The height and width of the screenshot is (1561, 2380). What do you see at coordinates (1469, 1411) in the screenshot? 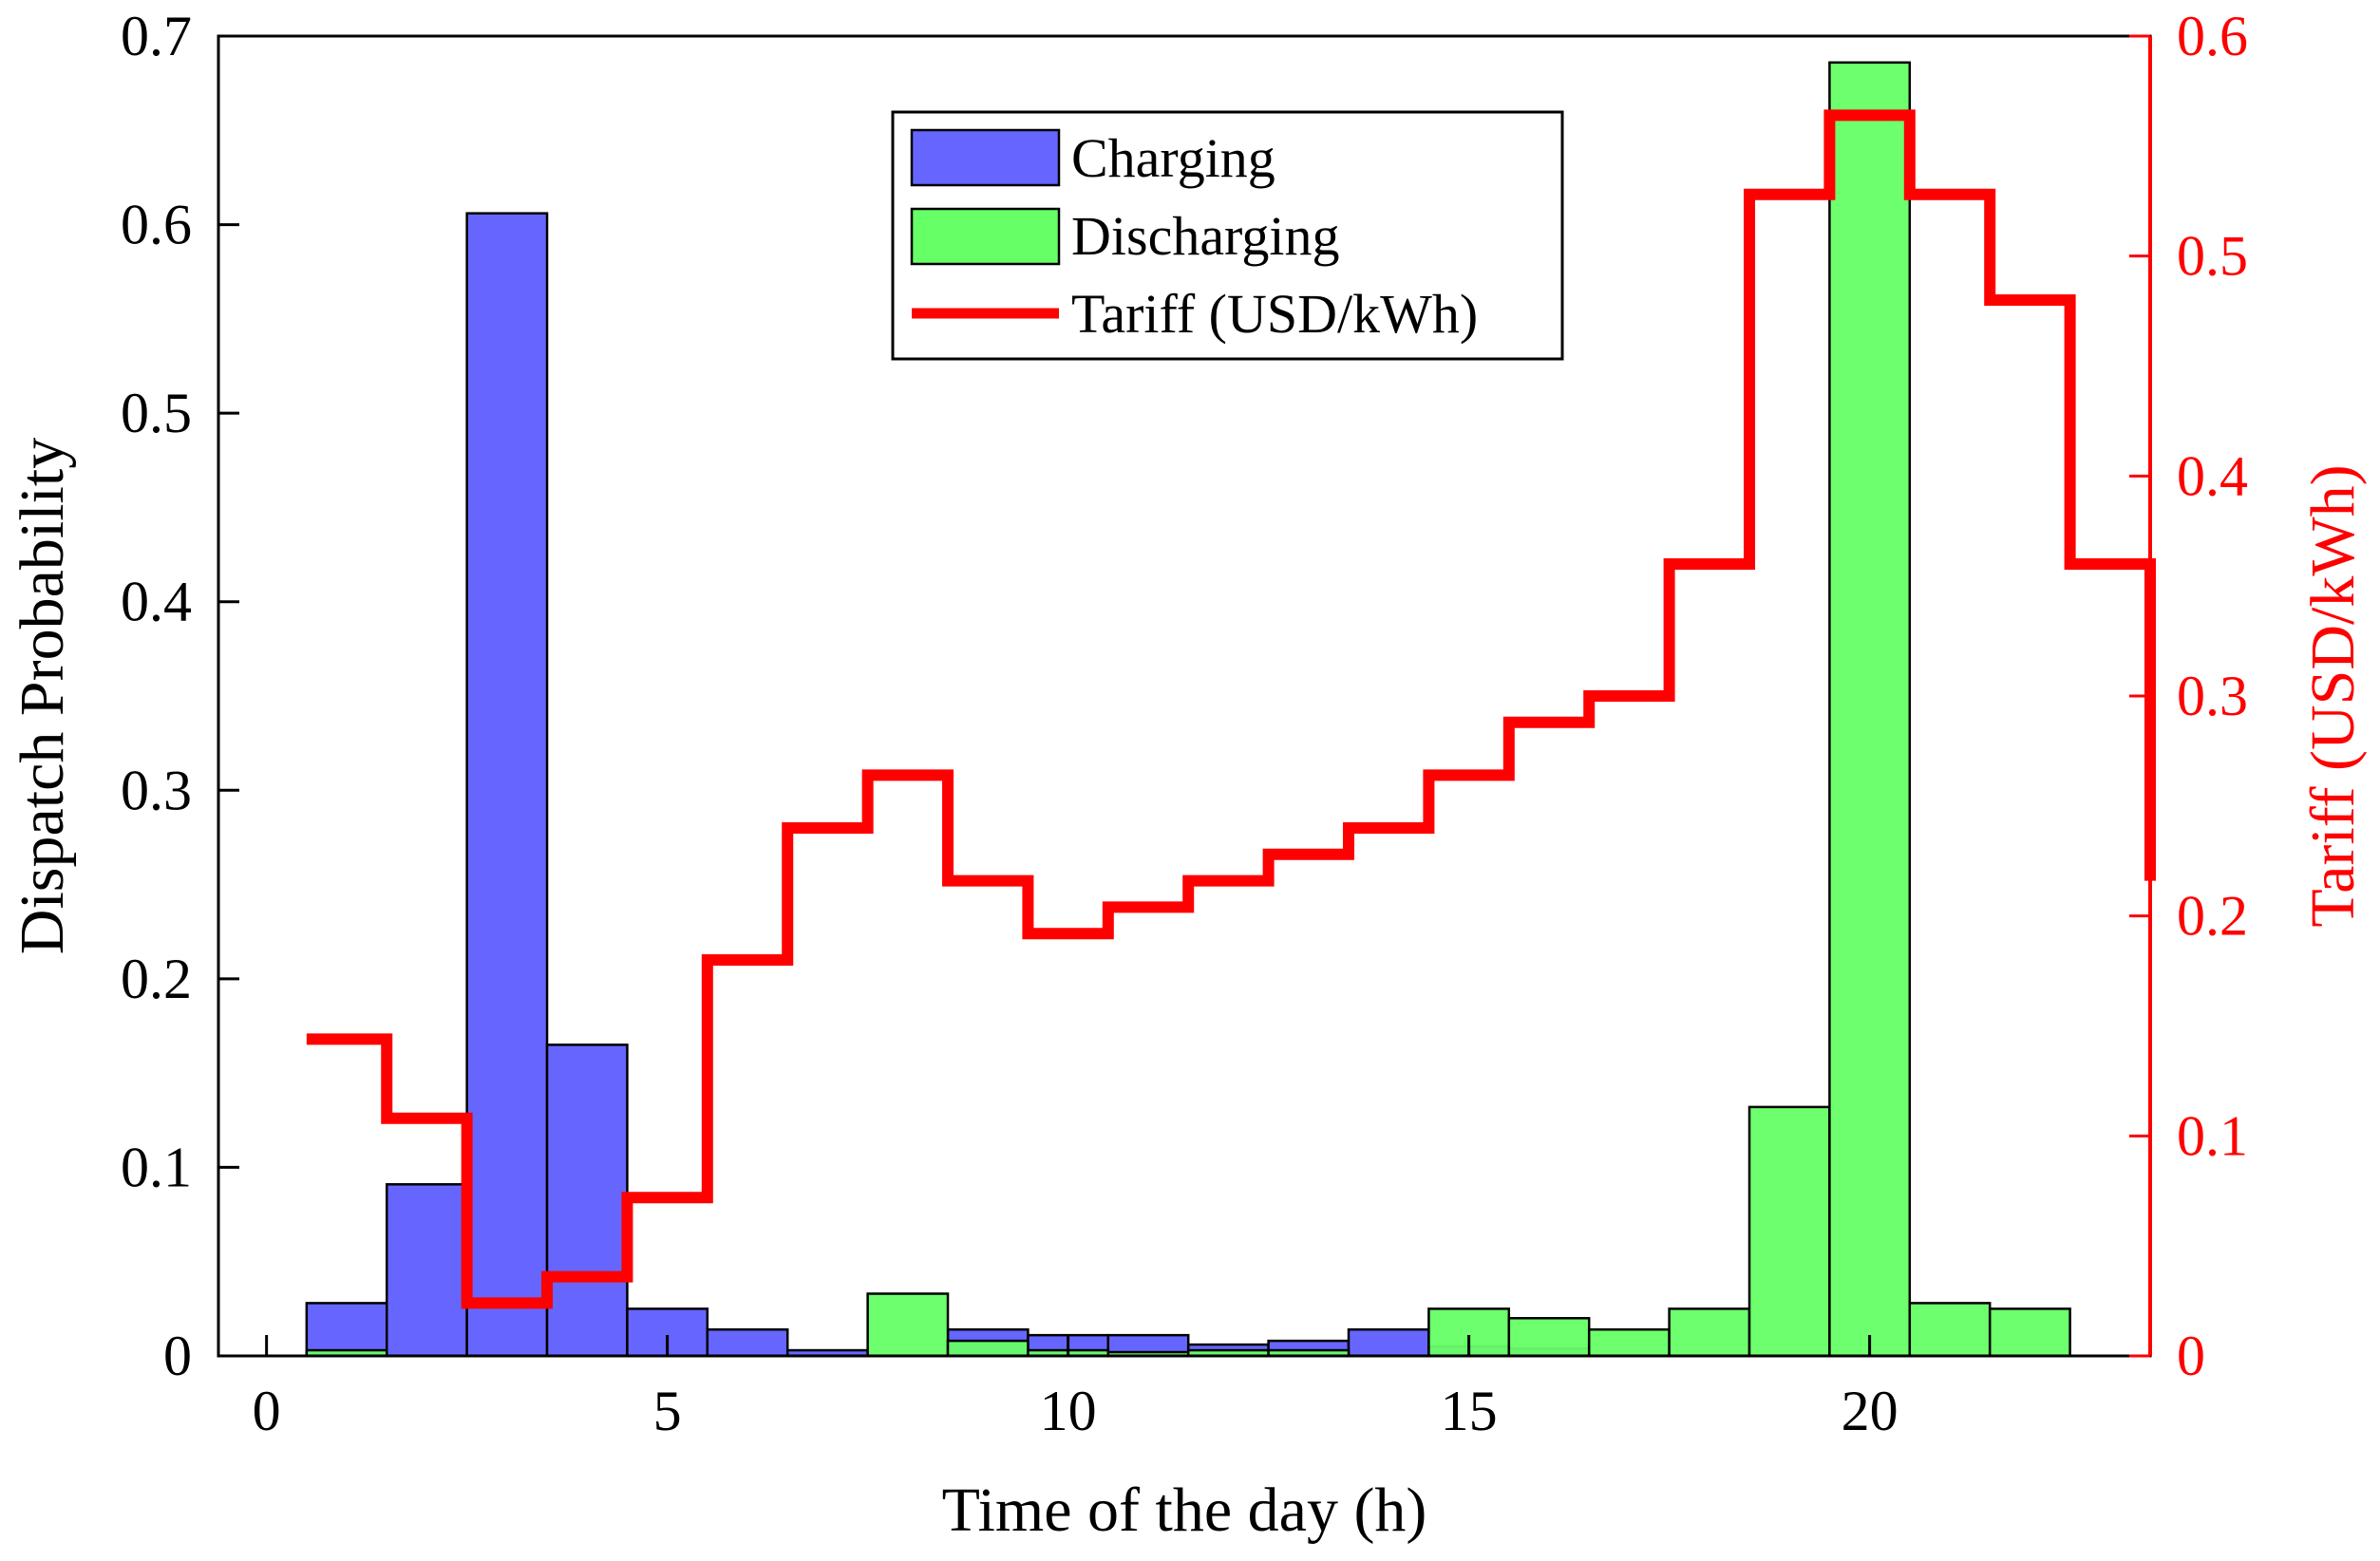
I see `x-tick-label: 15` at bounding box center [1469, 1411].